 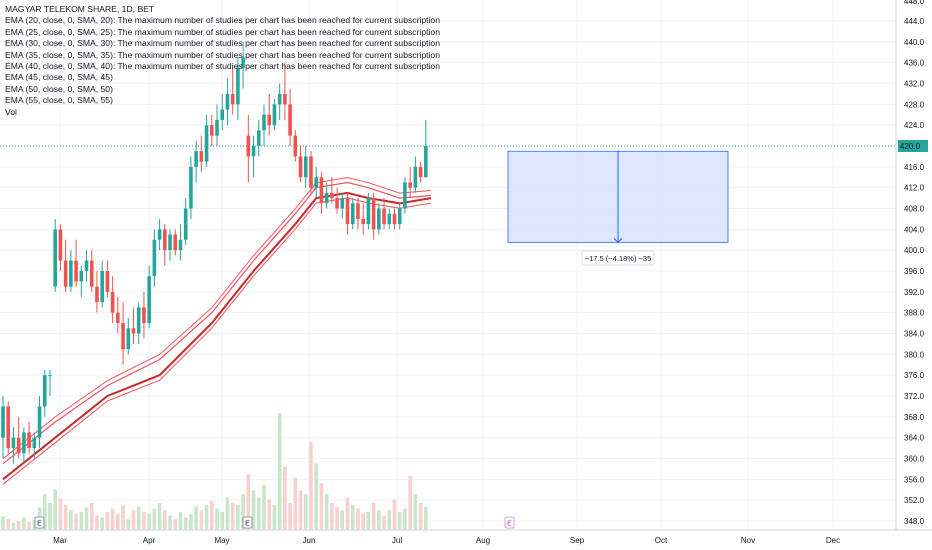 What do you see at coordinates (618, 258) in the screenshot?
I see `measure-label-box` at bounding box center [618, 258].